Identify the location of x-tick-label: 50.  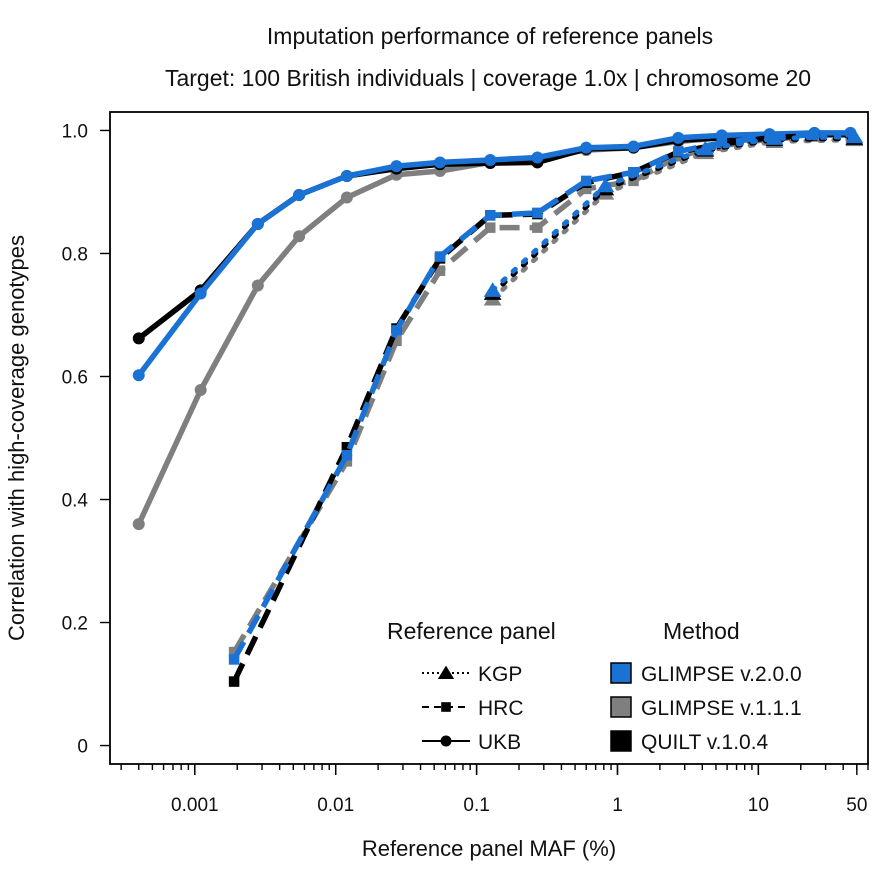
(856, 805).